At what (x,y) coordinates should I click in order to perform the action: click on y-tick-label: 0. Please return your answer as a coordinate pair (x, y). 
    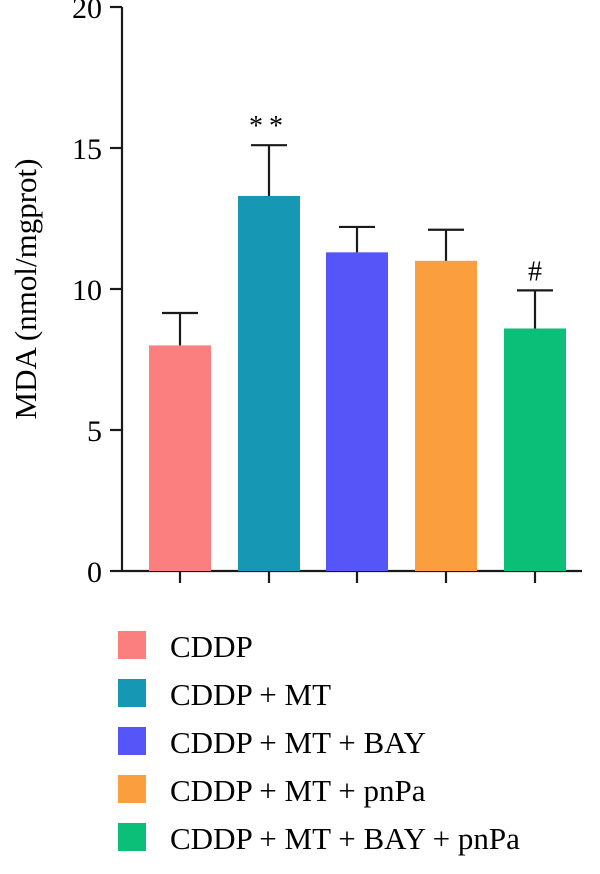
    Looking at the image, I should click on (94, 572).